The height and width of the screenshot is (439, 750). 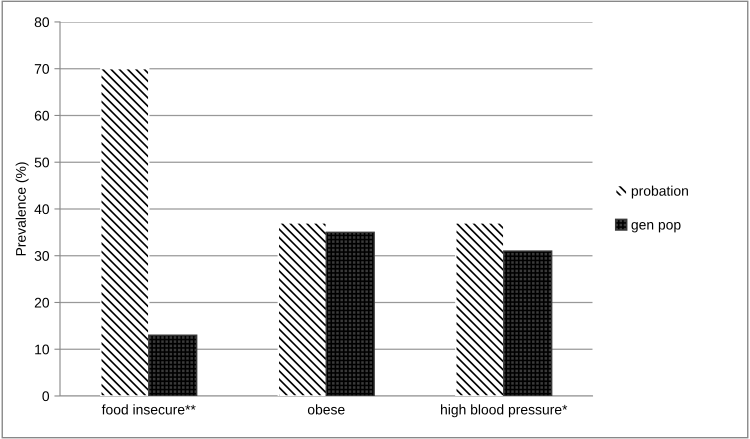 What do you see at coordinates (42, 349) in the screenshot?
I see `y-tick-label: 10` at bounding box center [42, 349].